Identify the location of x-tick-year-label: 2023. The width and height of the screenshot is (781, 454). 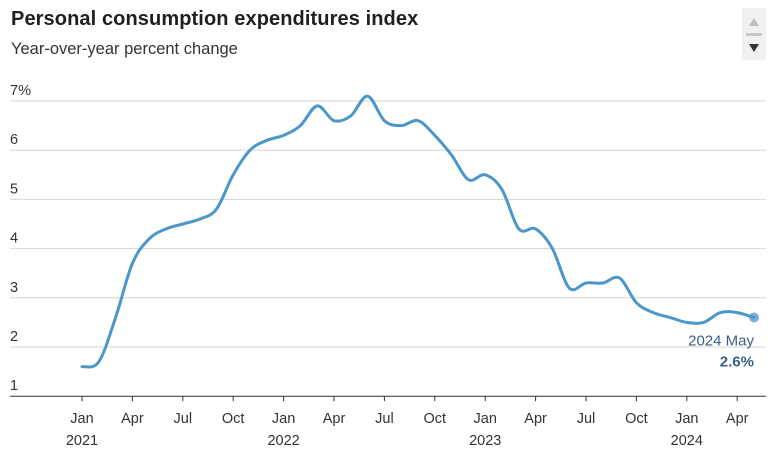
(485, 441).